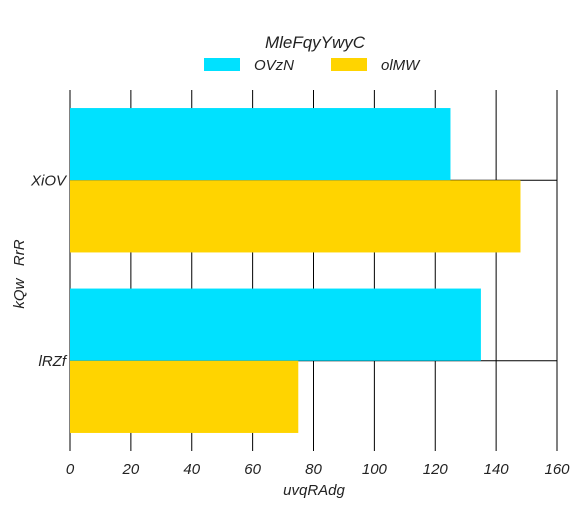 The height and width of the screenshot is (511, 584). Describe the element at coordinates (222, 64) in the screenshot. I see `legend-swatch-ovzn` at that location.